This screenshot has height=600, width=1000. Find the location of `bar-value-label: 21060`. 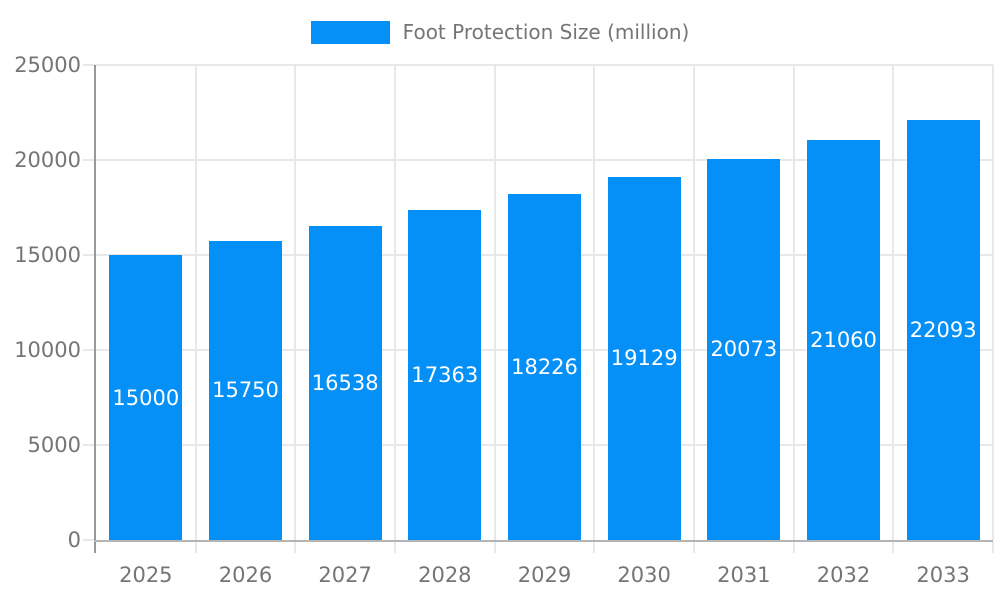

bar-value-label: 21060 is located at coordinates (843, 339).